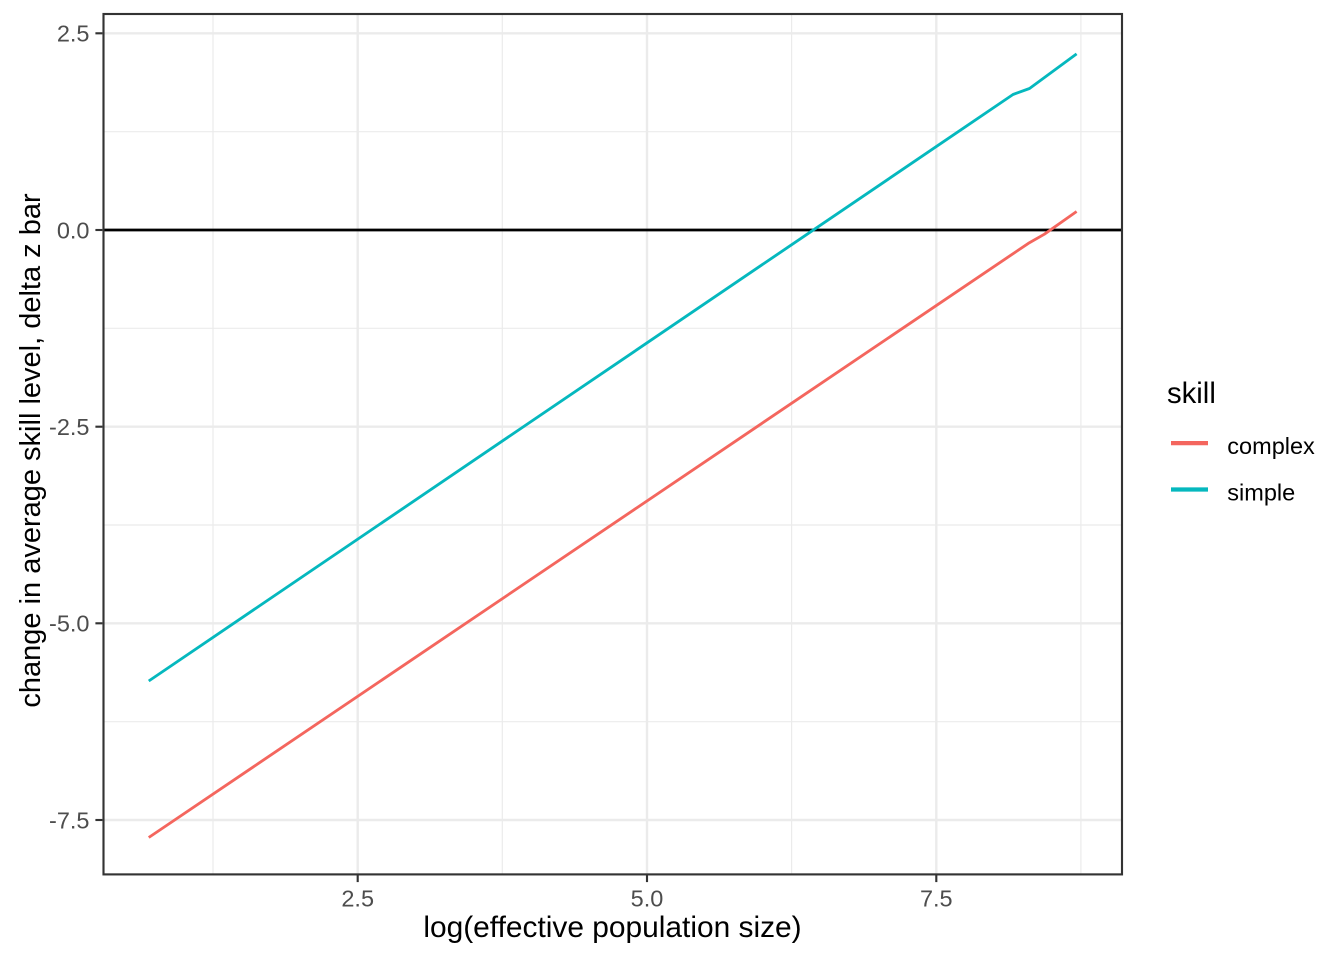 The width and height of the screenshot is (1344, 960). I want to click on svg-text: -2.5, so click(69, 427).